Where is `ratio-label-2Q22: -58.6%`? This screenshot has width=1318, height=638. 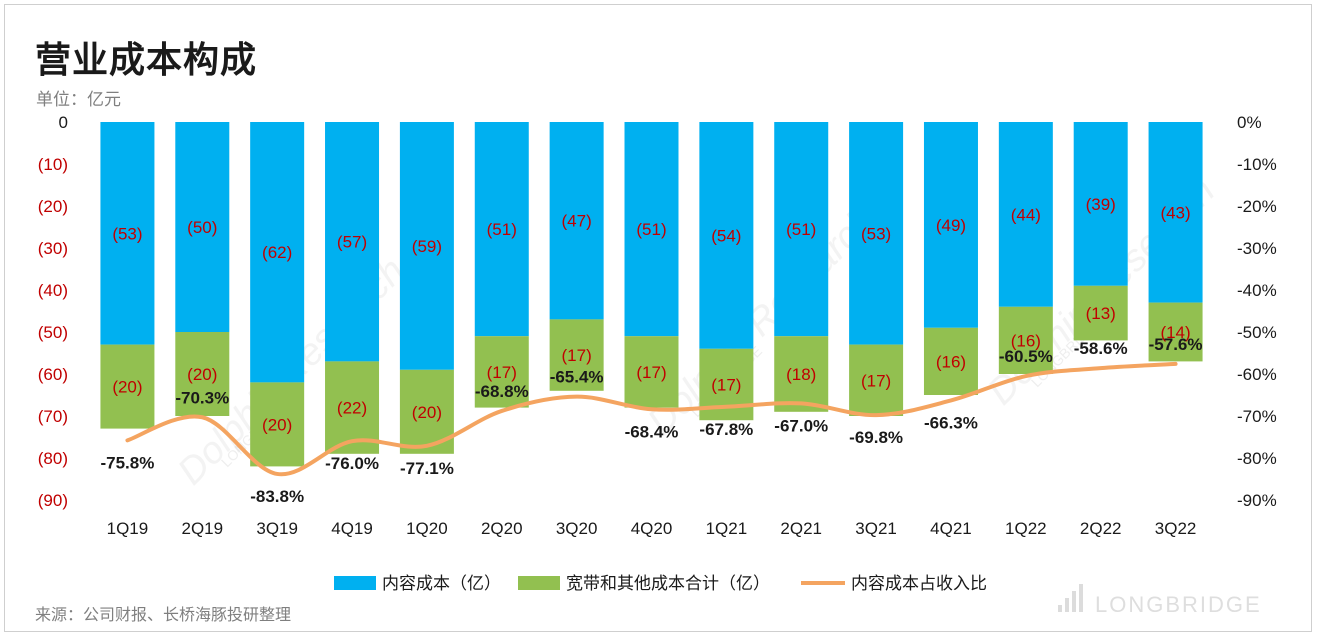
ratio-label-2Q22: -58.6% is located at coordinates (1101, 348).